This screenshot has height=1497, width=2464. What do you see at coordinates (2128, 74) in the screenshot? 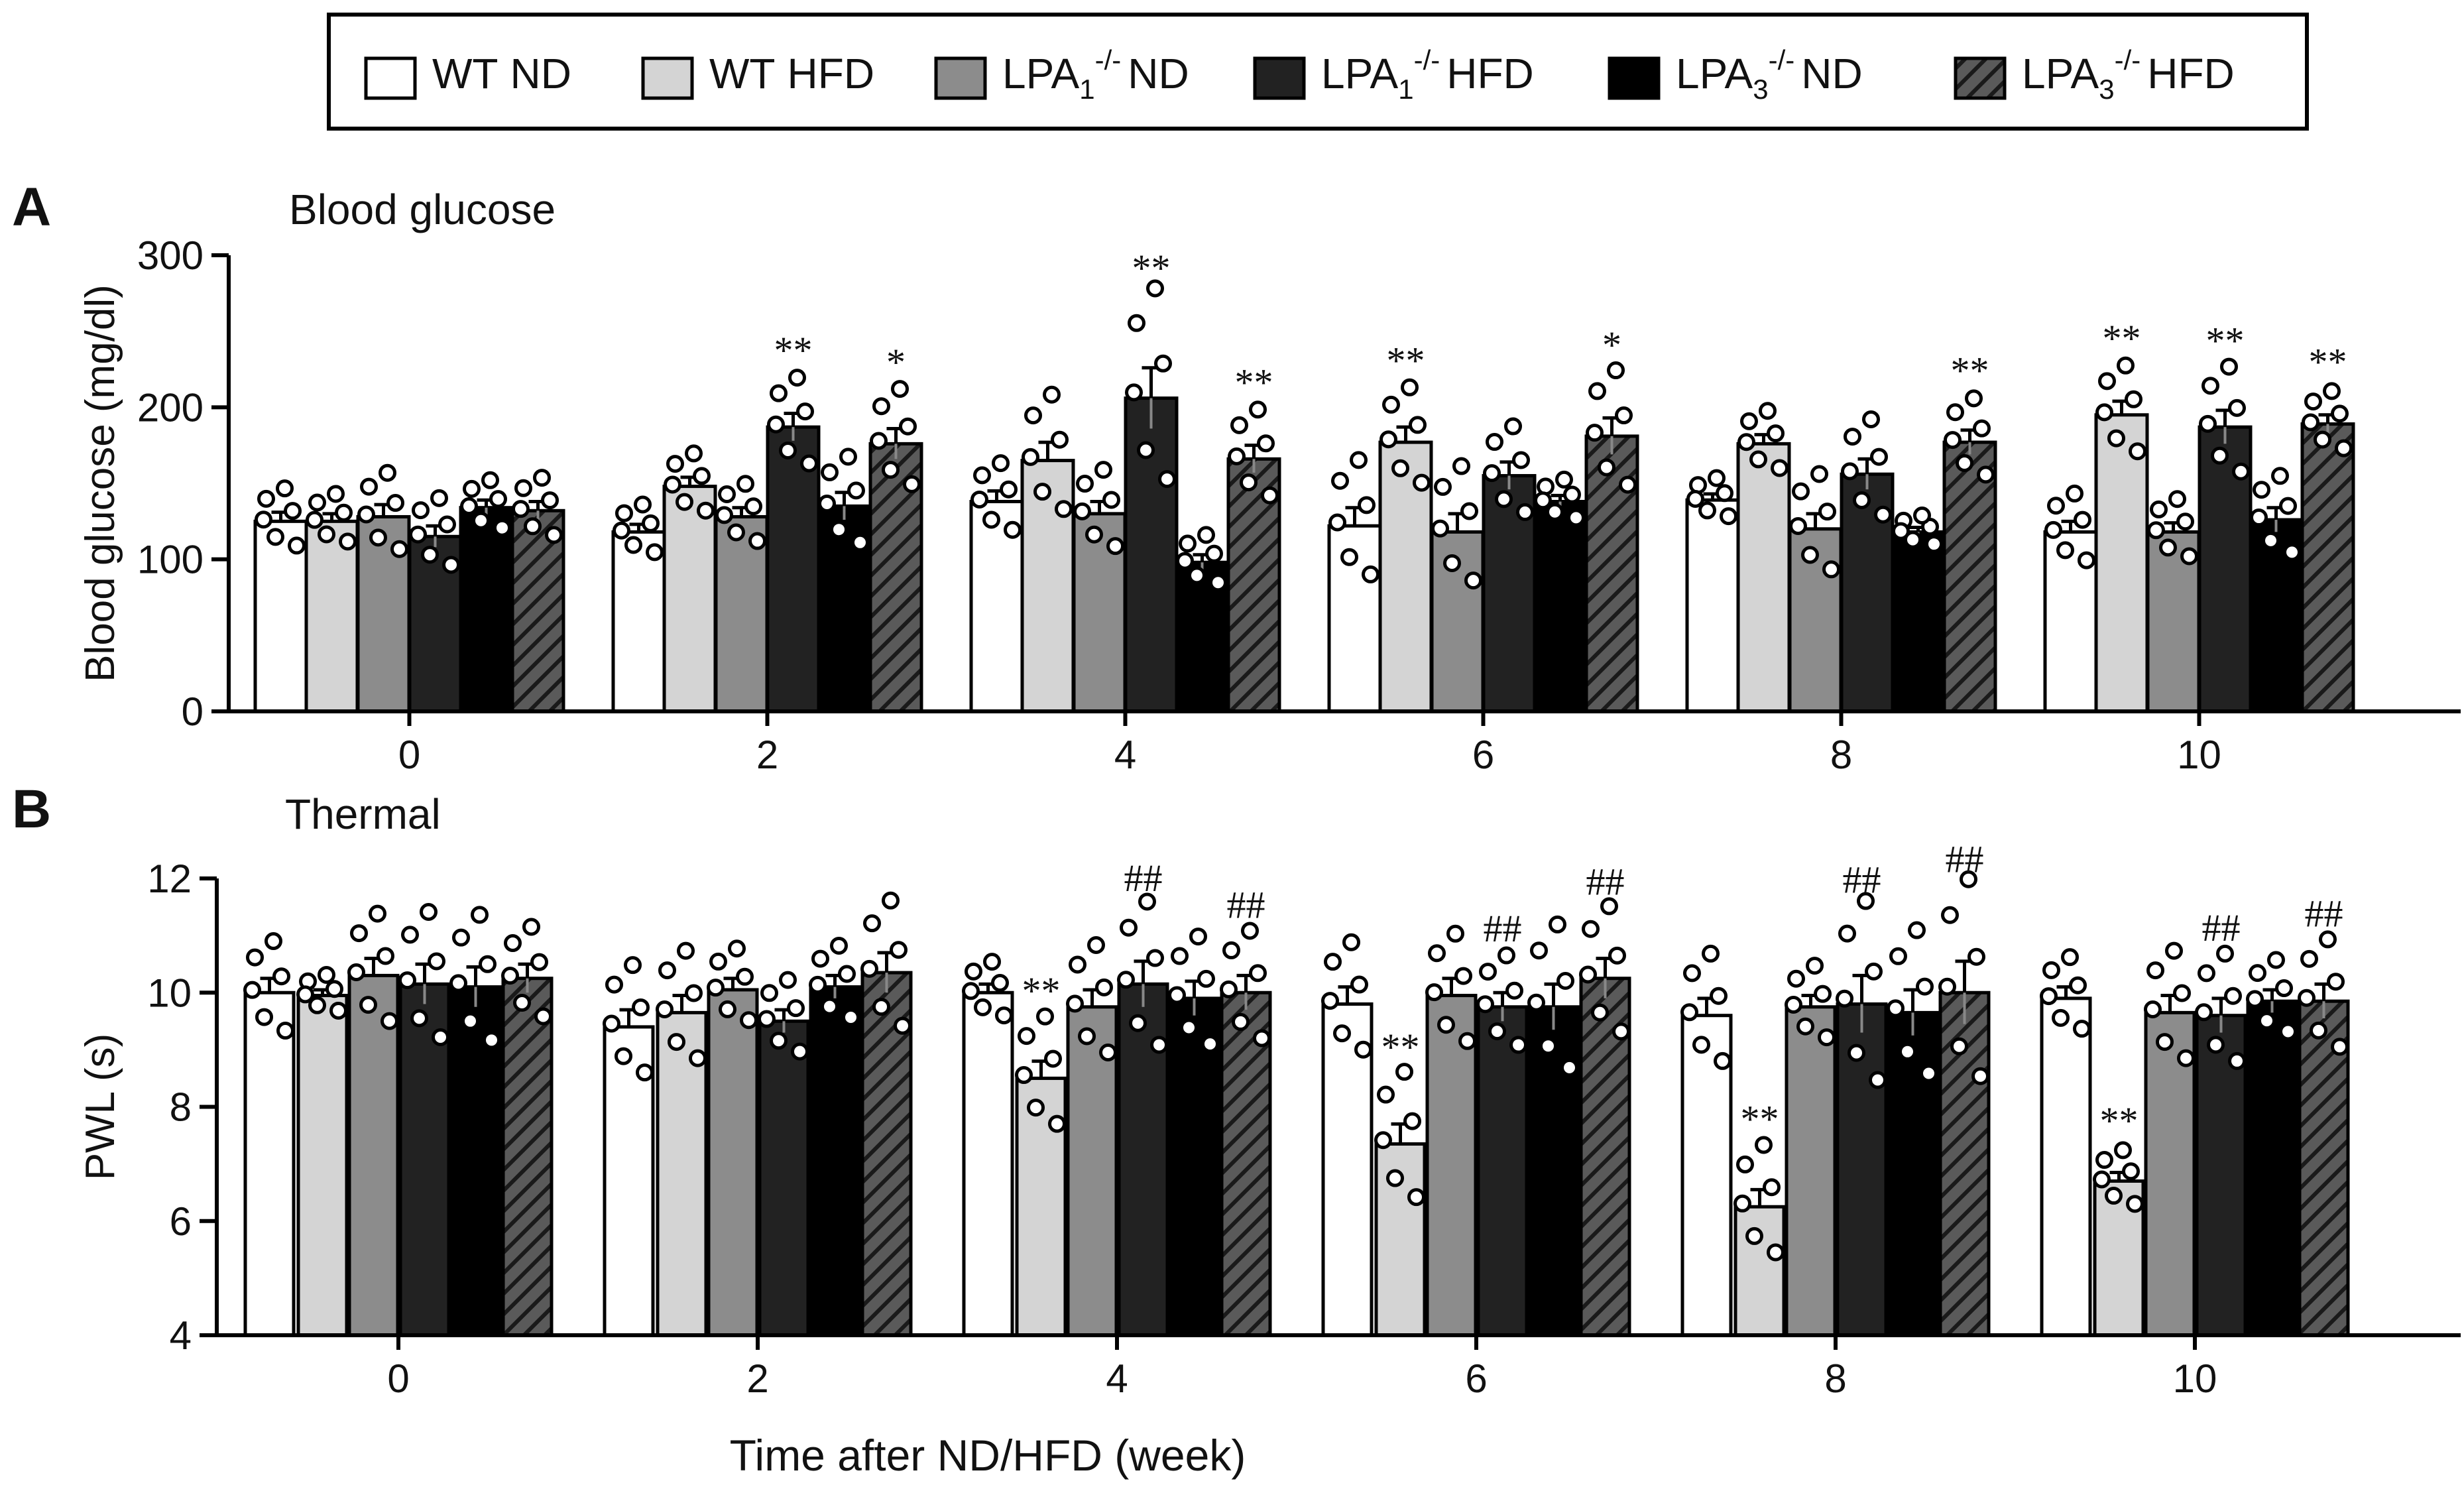
I see `legend-label: LPA3-/- HFD` at bounding box center [2128, 74].